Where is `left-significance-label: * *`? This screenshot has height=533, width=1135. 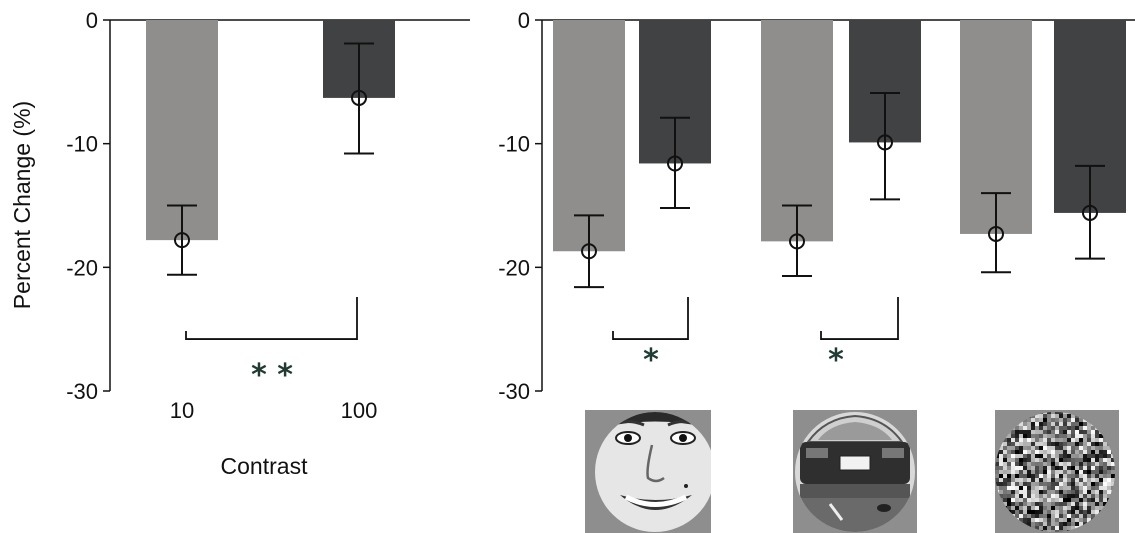 left-significance-label: * * is located at coordinates (272, 375).